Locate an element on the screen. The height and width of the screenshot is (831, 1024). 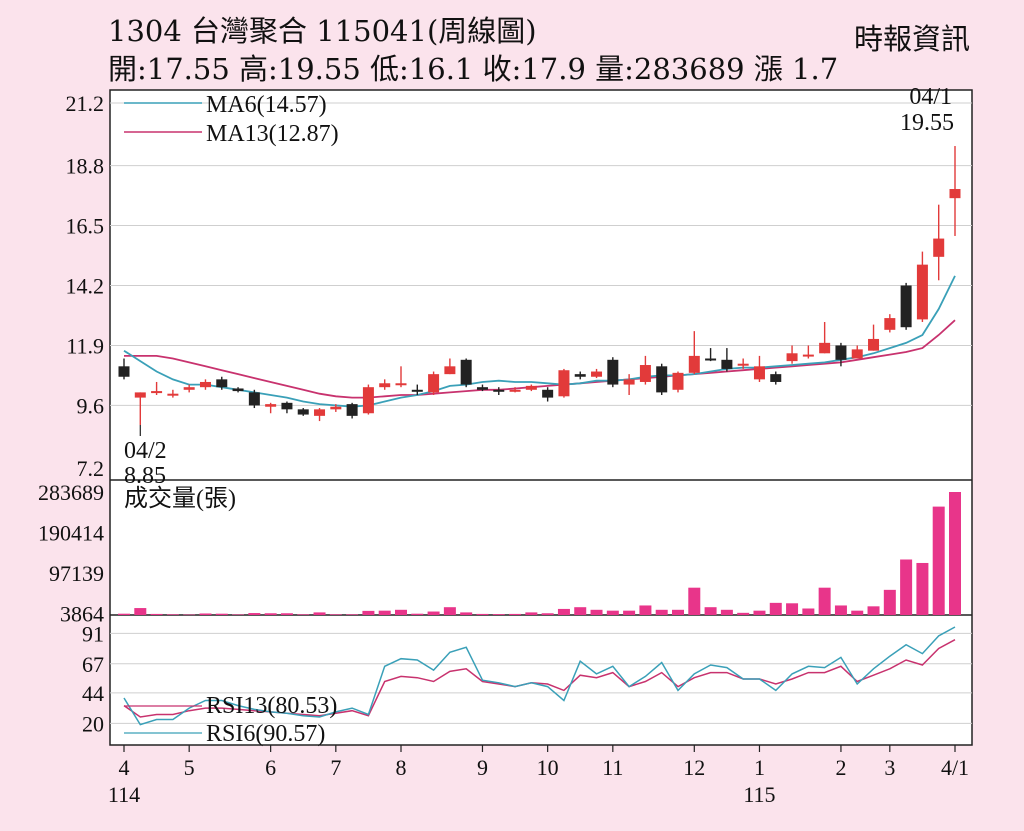
high-value-annotation: 19.55 is located at coordinates (927, 123).